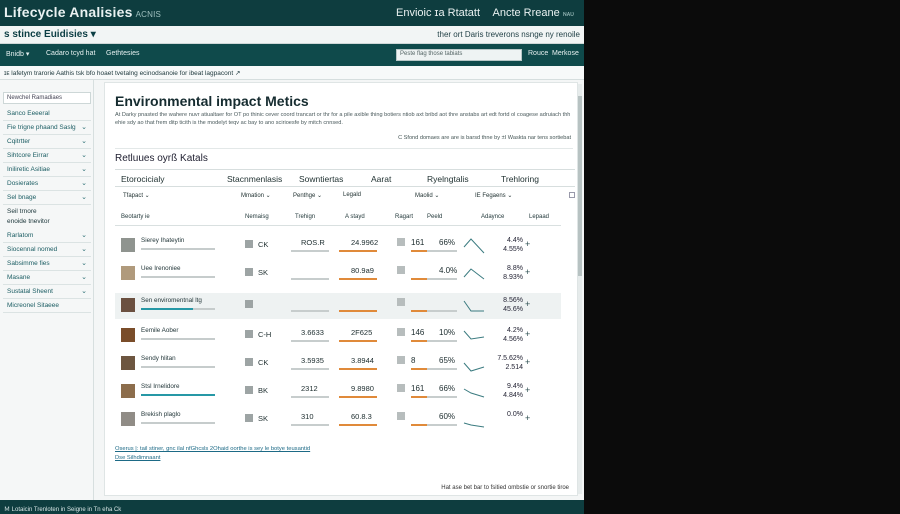 The image size is (900, 514). Describe the element at coordinates (47, 278) in the screenshot. I see `sidebar-item: Masane ⌄` at that location.